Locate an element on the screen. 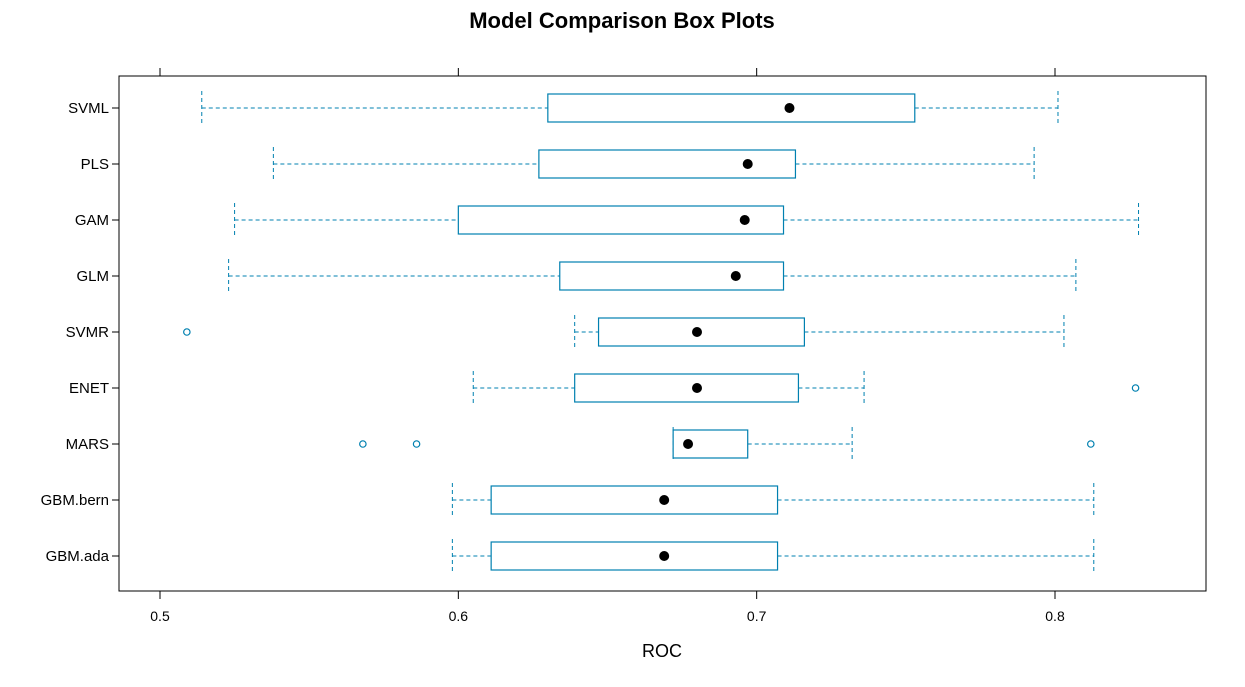  category-label-glm: GLM is located at coordinates (92, 276).